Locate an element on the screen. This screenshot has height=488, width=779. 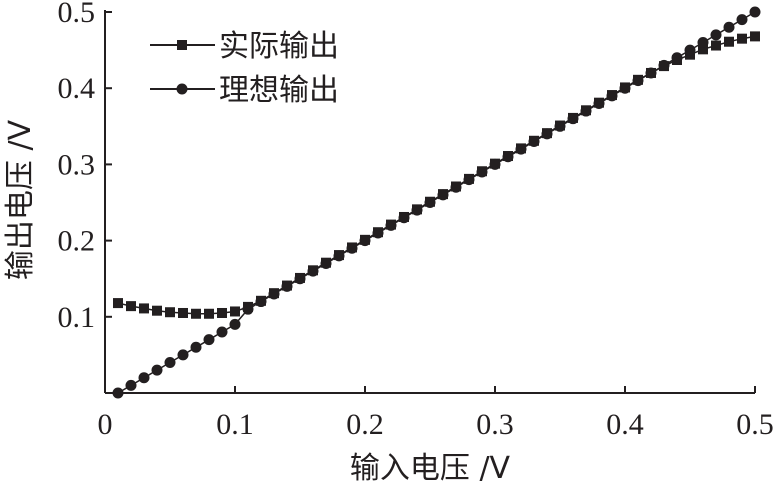
x-ticks: 0 0.1 0.2 0.3 0.4 0.5 is located at coordinates (436, 413).